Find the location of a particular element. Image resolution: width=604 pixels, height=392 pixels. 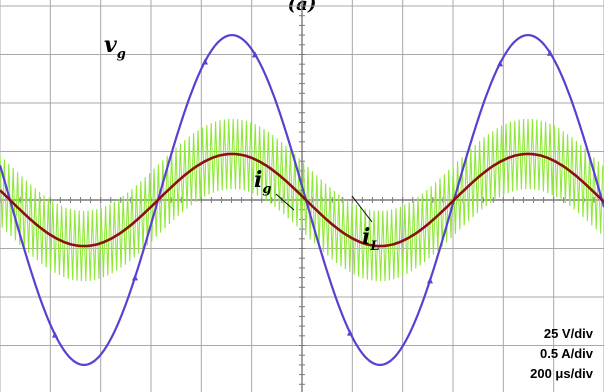

scale-voltage: 25 V/div is located at coordinates (569, 333).